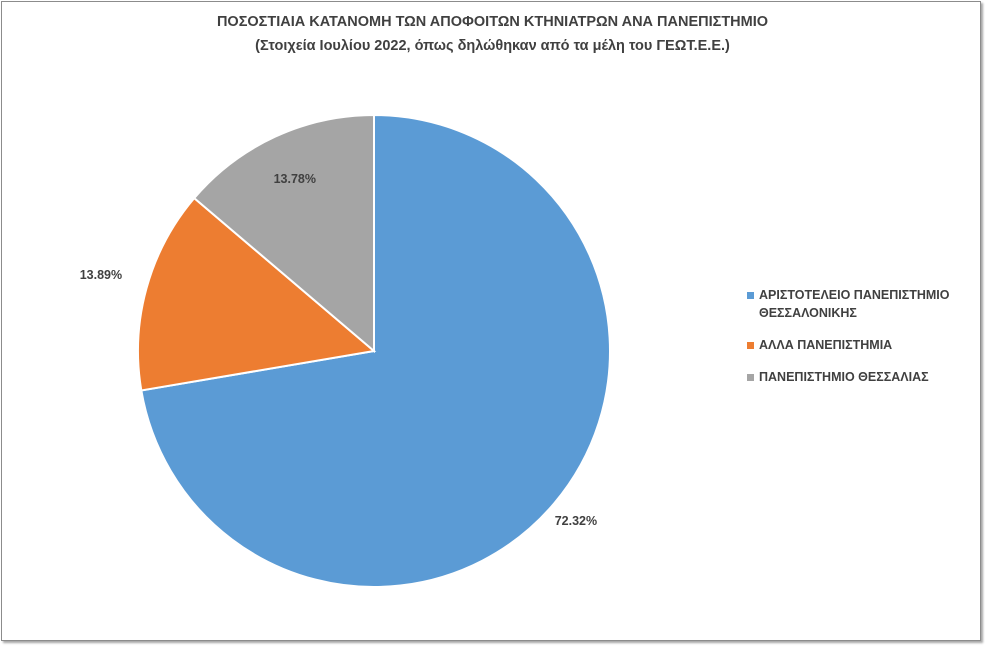 The image size is (985, 646). What do you see at coordinates (283, 233) in the screenshot?
I see `slice-thessaly` at bounding box center [283, 233].